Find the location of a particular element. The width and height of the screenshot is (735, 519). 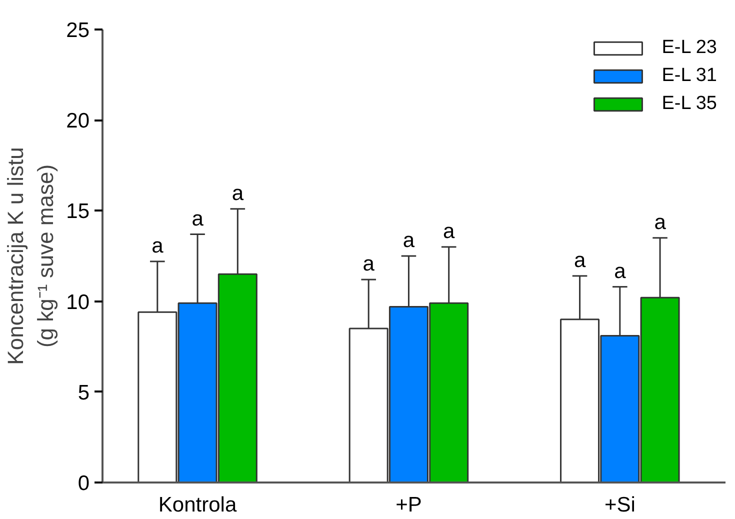

legend-label: E-L 23 is located at coordinates (689, 48).